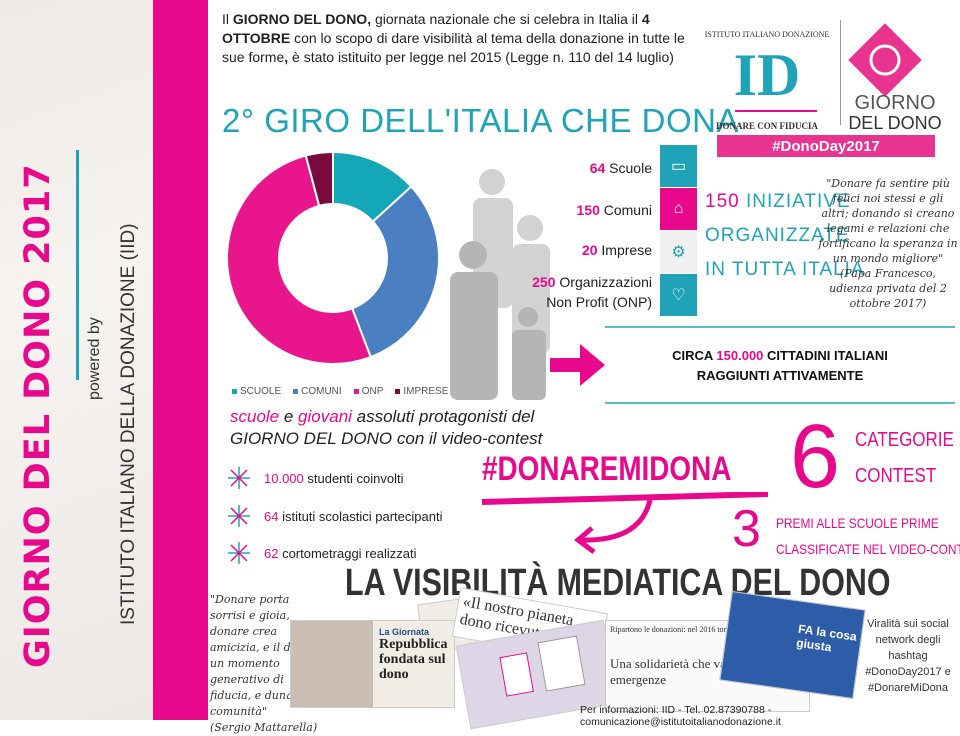 Image resolution: width=960 pixels, height=736 pixels. Describe the element at coordinates (792, 645) in the screenshot. I see `tv-screenshot: FA la cosa giusta` at that location.